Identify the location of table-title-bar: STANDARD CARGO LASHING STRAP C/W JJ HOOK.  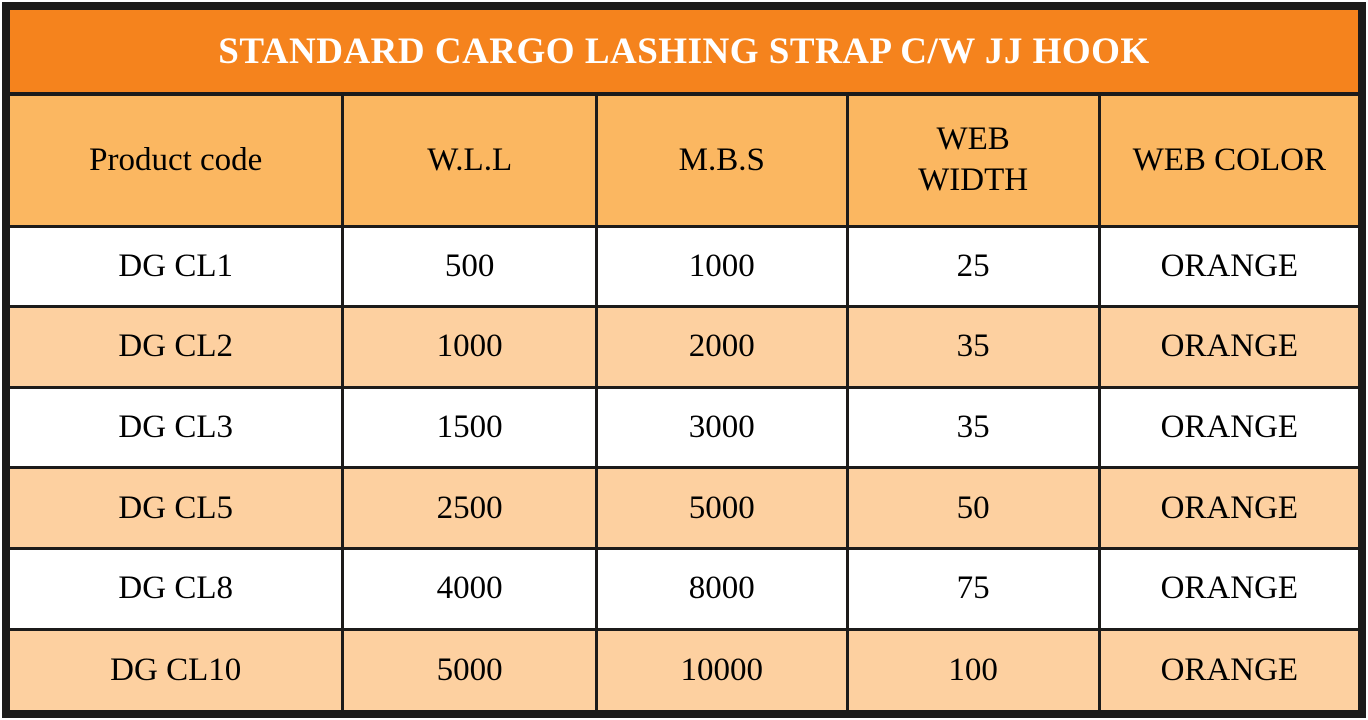
(684, 53).